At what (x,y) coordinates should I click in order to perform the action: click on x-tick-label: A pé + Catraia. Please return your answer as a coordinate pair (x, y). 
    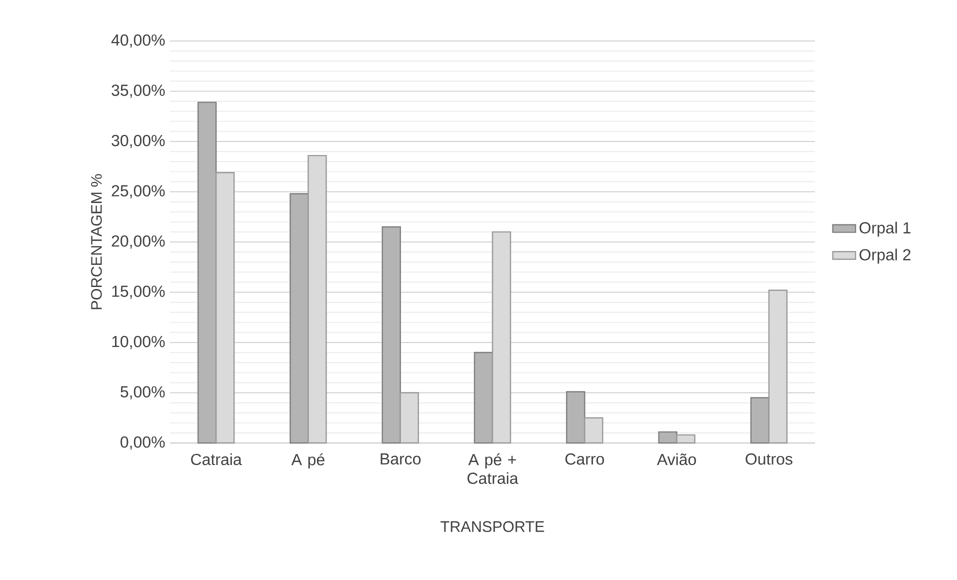
    Looking at the image, I should click on (493, 468).